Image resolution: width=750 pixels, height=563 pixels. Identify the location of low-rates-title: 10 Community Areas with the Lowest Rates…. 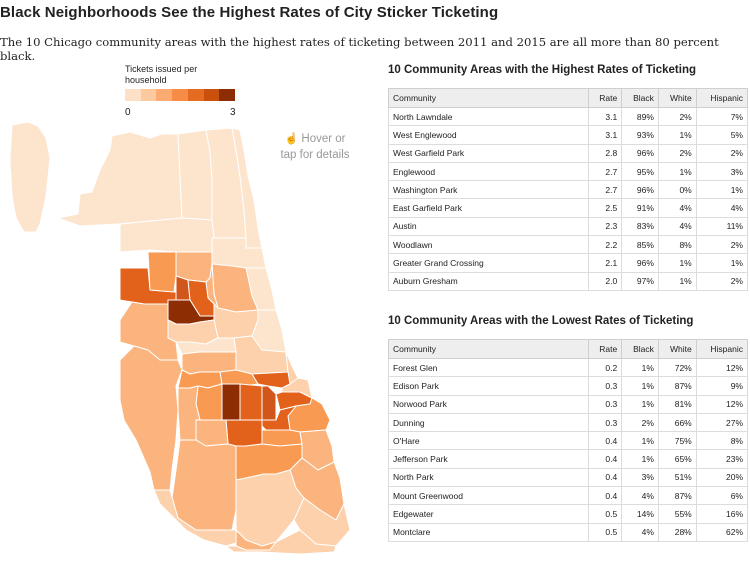
(541, 321).